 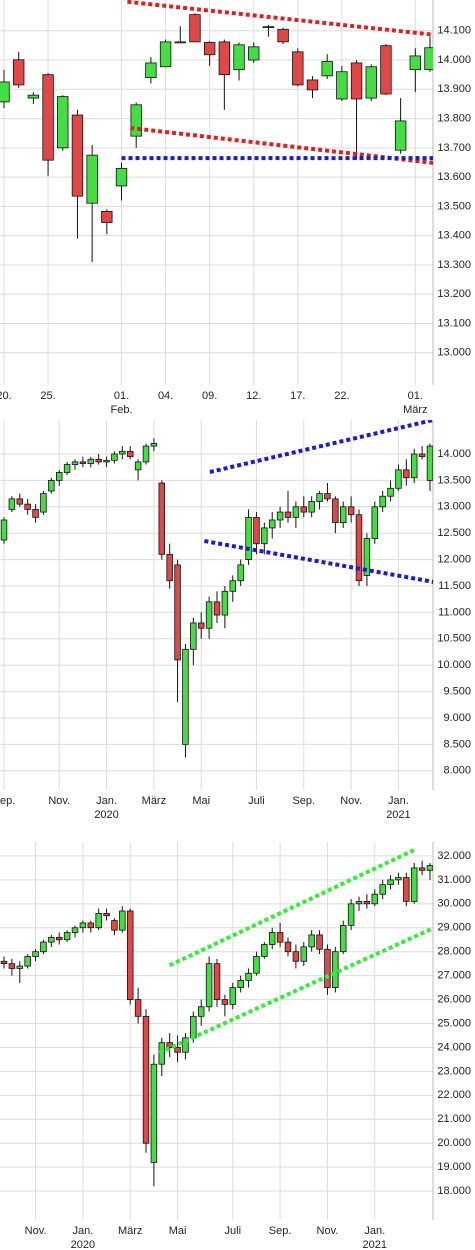 What do you see at coordinates (454, 1119) in the screenshot?
I see `y-tick-label: 21.000` at bounding box center [454, 1119].